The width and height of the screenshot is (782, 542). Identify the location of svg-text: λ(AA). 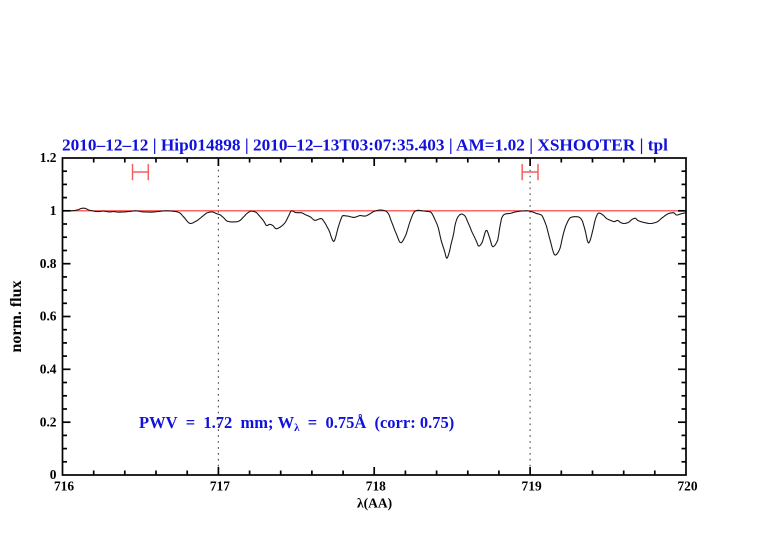
(374, 503).